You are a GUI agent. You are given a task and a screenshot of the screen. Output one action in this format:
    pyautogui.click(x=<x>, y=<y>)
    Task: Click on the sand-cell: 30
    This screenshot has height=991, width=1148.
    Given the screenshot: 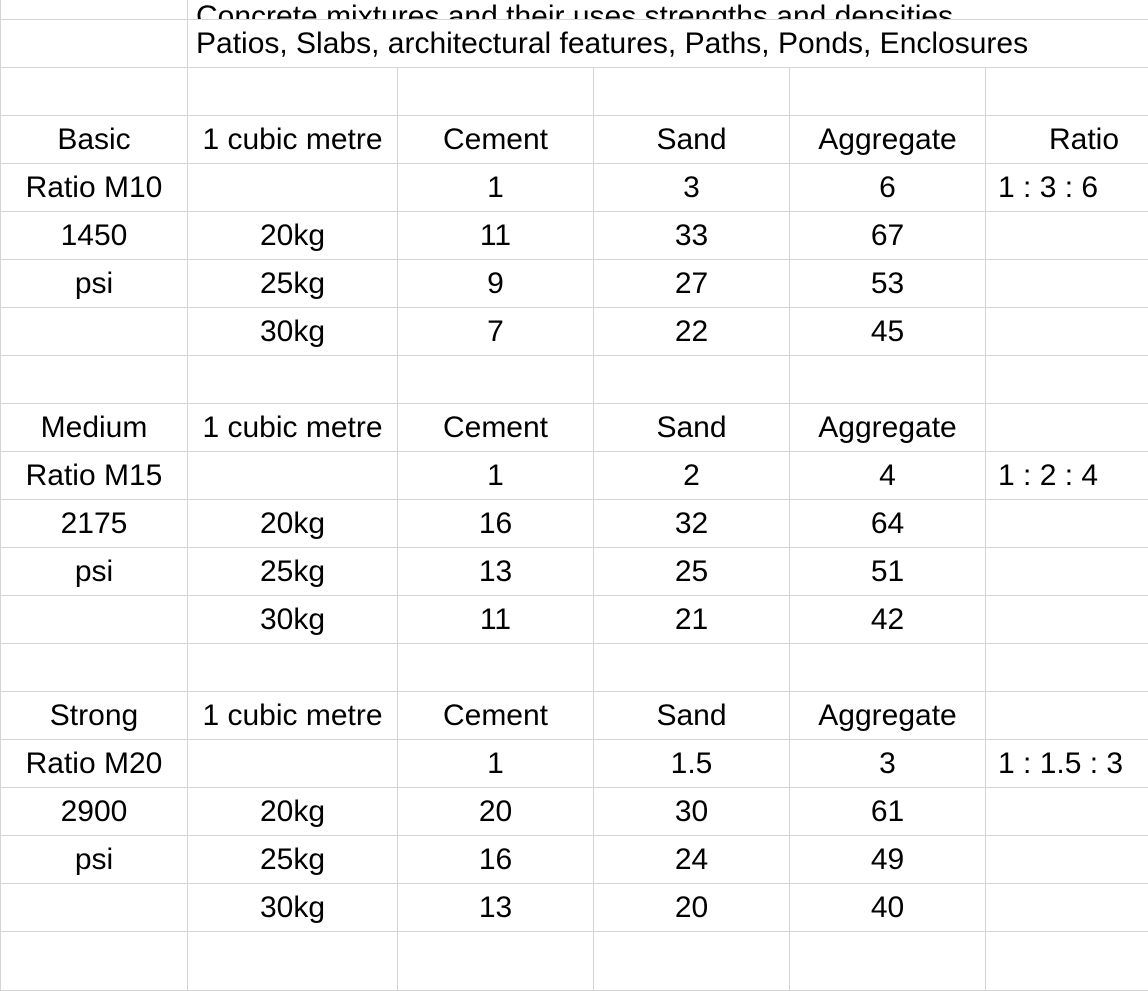 What is the action you would take?
    pyautogui.click(x=692, y=812)
    